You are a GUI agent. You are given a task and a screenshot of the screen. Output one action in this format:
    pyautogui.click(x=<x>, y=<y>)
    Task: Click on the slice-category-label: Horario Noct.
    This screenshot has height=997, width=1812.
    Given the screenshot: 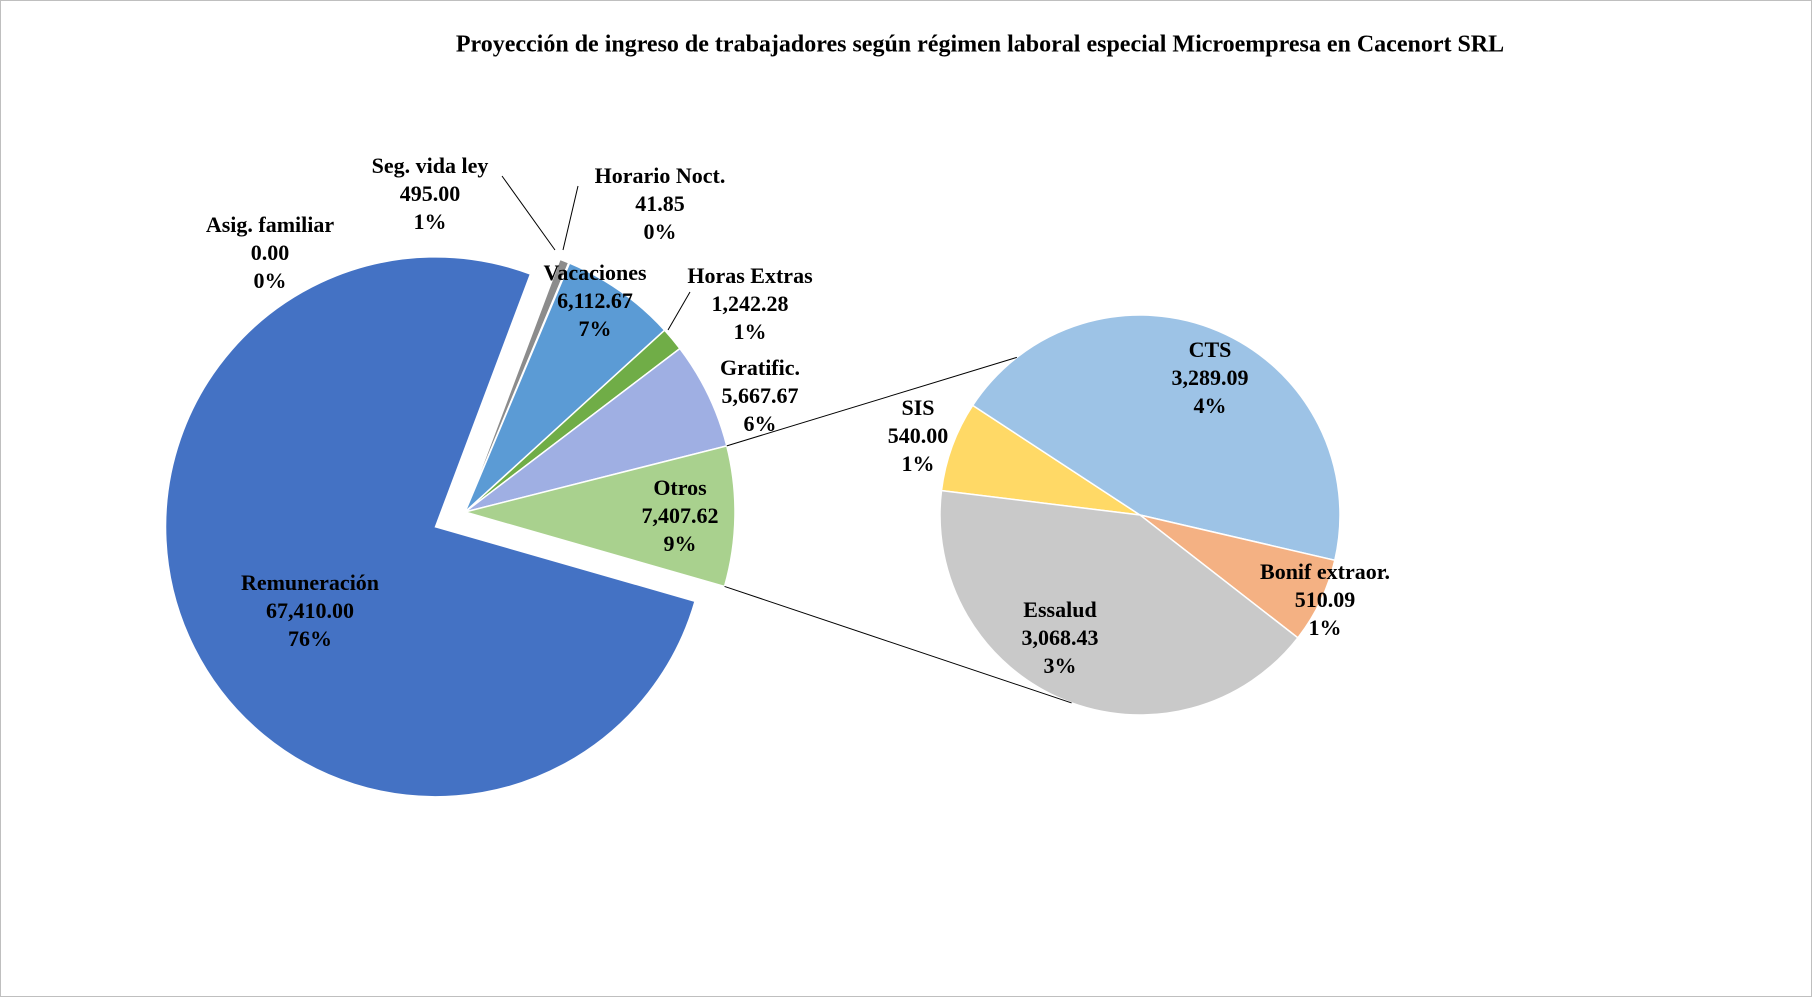 What is the action you would take?
    pyautogui.click(x=660, y=175)
    